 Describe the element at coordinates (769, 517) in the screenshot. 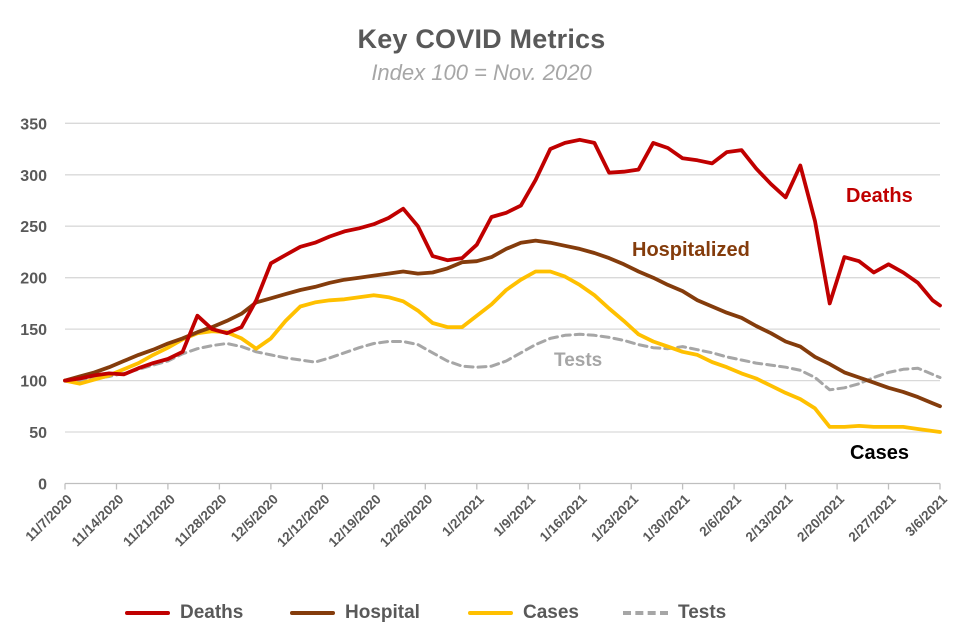

I see `svg-text: 2/13/2021` at that location.